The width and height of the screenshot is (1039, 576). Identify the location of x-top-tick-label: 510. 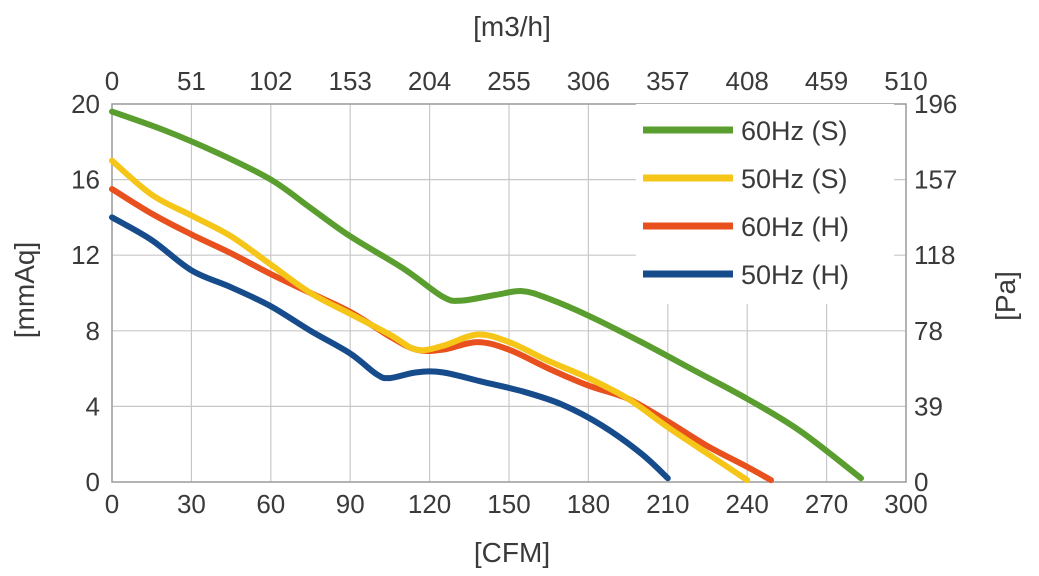
(905, 81).